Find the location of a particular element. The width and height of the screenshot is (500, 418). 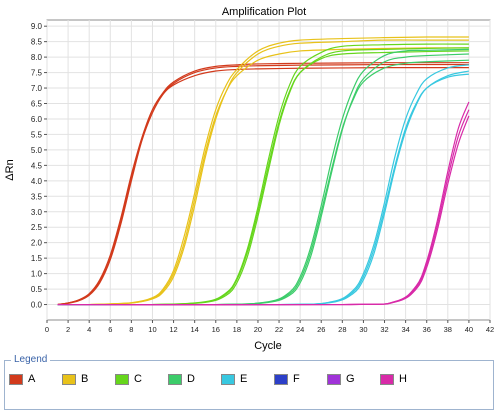

x-tick-label: 26 is located at coordinates (321, 329).